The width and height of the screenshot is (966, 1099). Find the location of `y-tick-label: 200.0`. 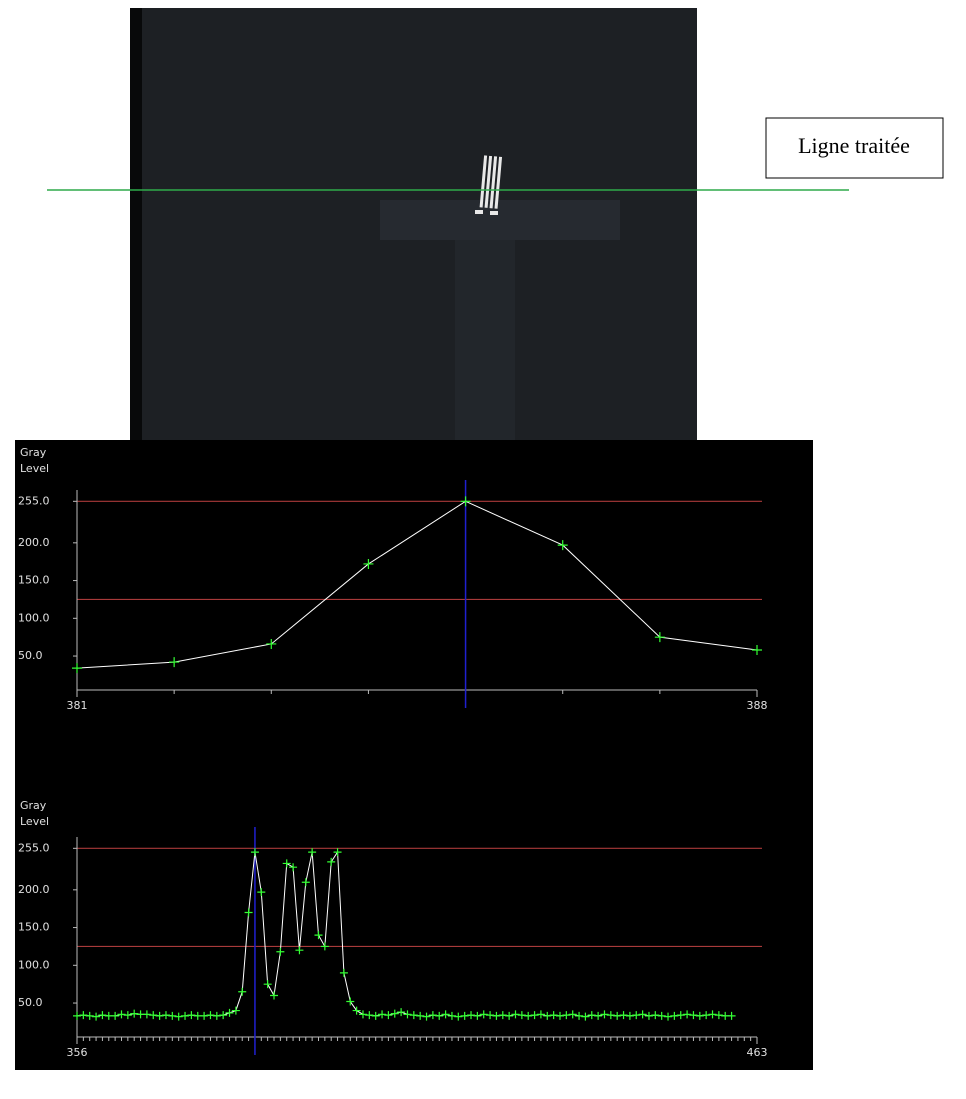

y-tick-label: 200.0 is located at coordinates (34, 889).